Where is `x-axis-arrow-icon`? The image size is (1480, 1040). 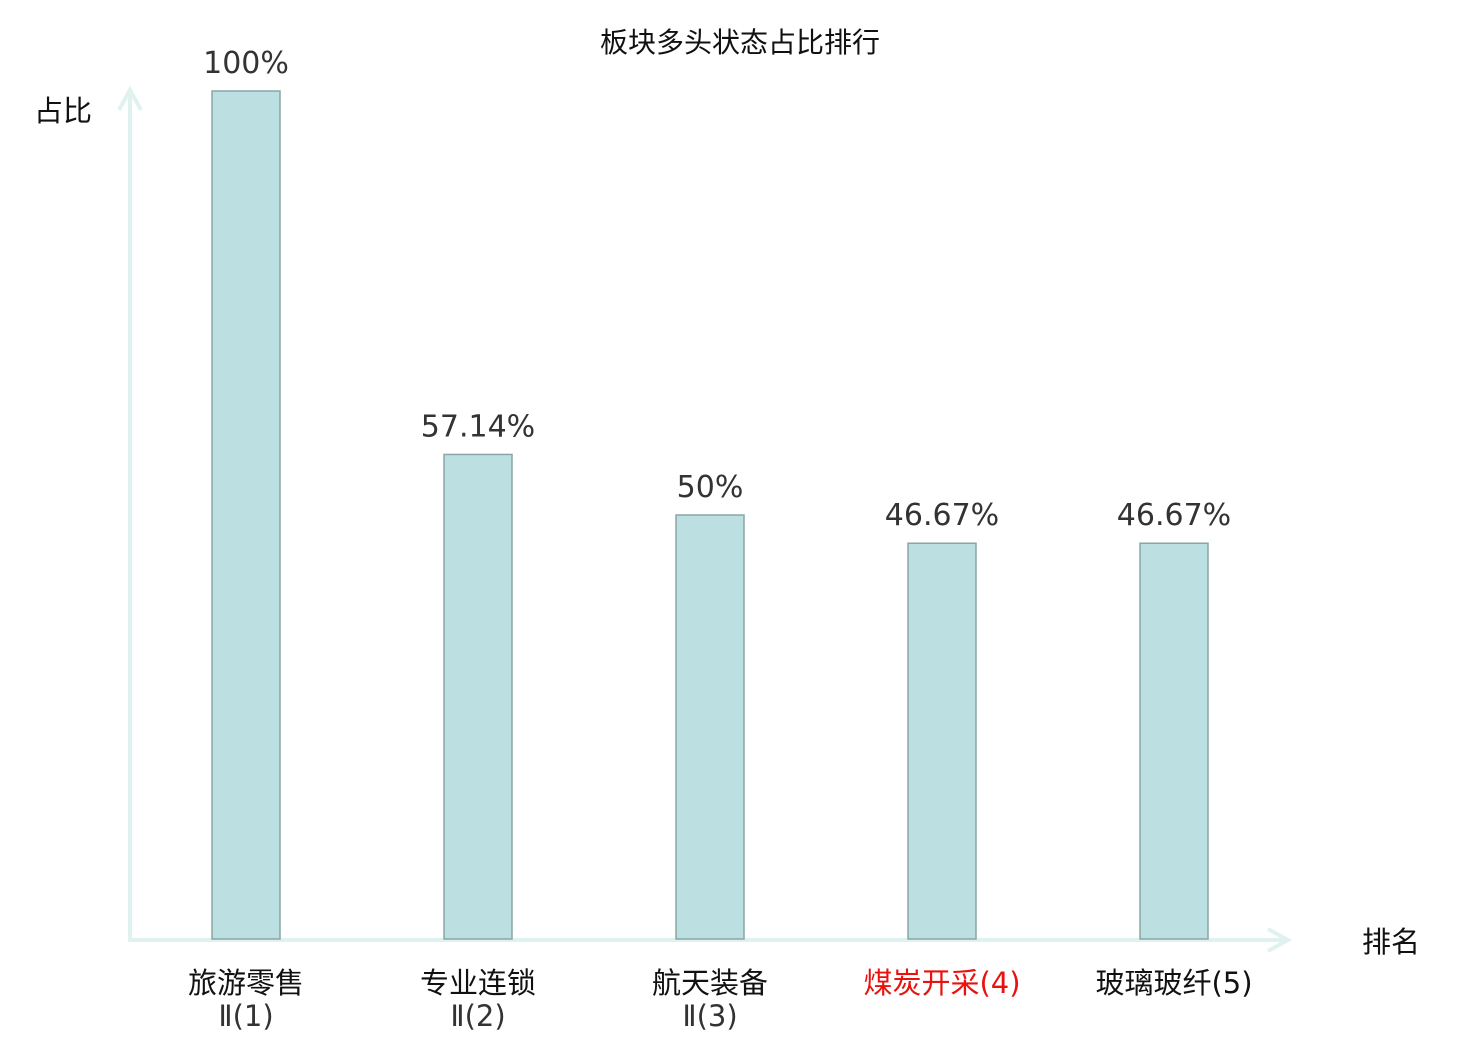
x-axis-arrow-icon is located at coordinates (1280, 940).